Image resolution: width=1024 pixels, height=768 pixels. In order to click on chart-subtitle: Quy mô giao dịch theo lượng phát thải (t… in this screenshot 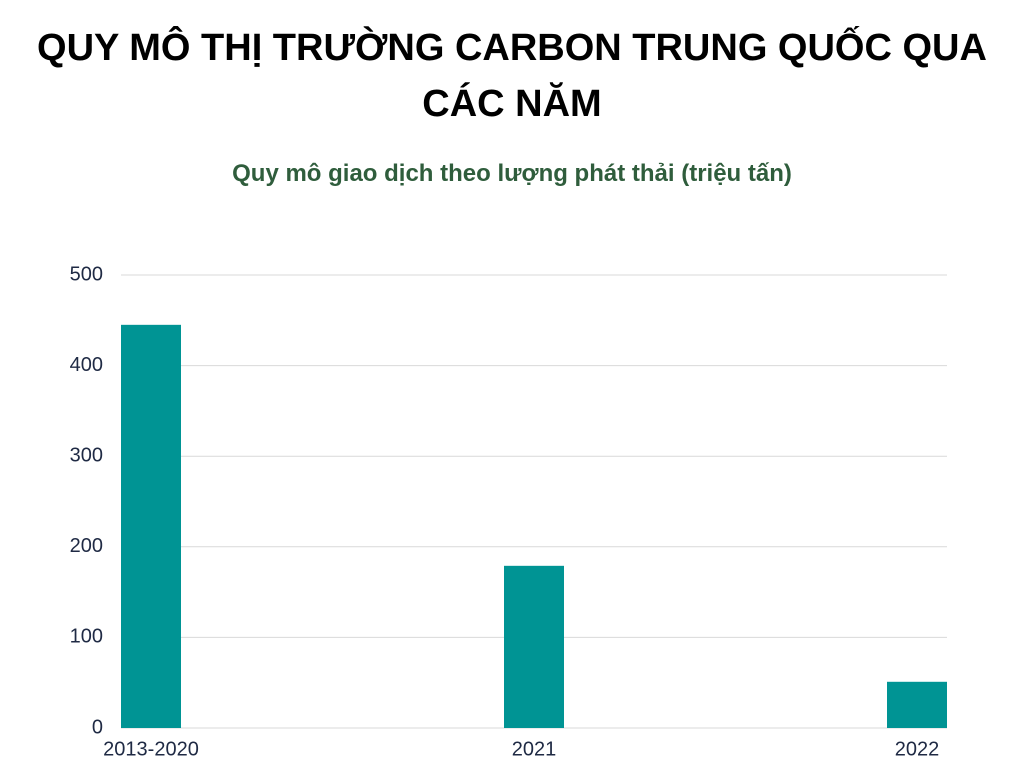, I will do `click(512, 173)`.